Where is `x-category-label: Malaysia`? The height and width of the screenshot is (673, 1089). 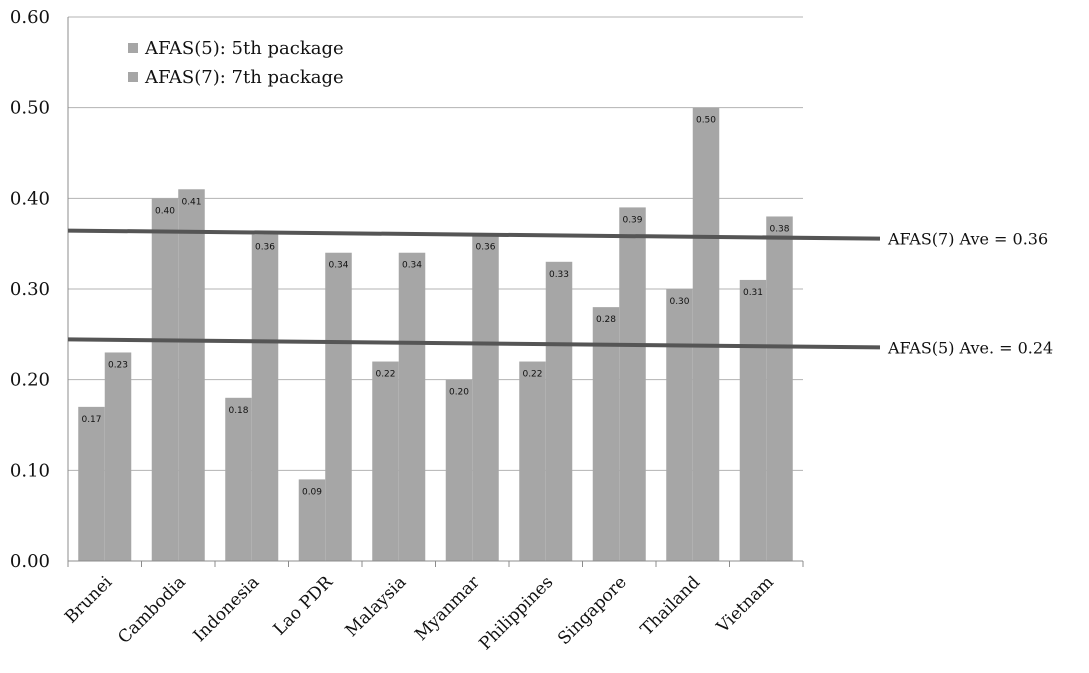 x-category-label: Malaysia is located at coordinates (376, 606).